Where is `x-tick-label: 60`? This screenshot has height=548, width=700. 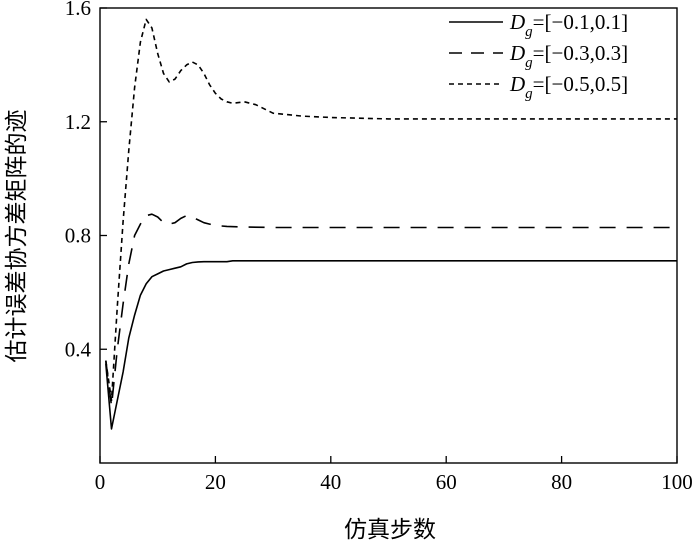
x-tick-label: 60 is located at coordinates (446, 482).